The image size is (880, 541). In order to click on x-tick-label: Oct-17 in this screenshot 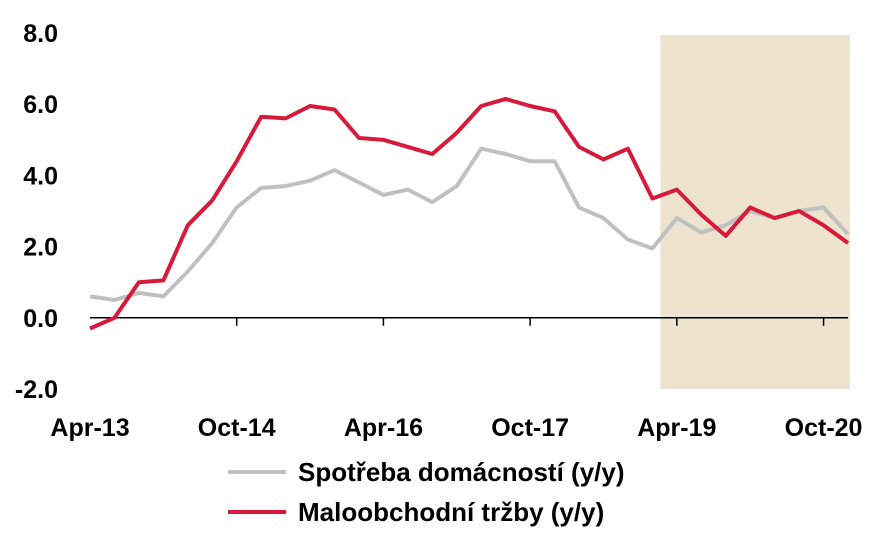, I will do `click(530, 428)`.